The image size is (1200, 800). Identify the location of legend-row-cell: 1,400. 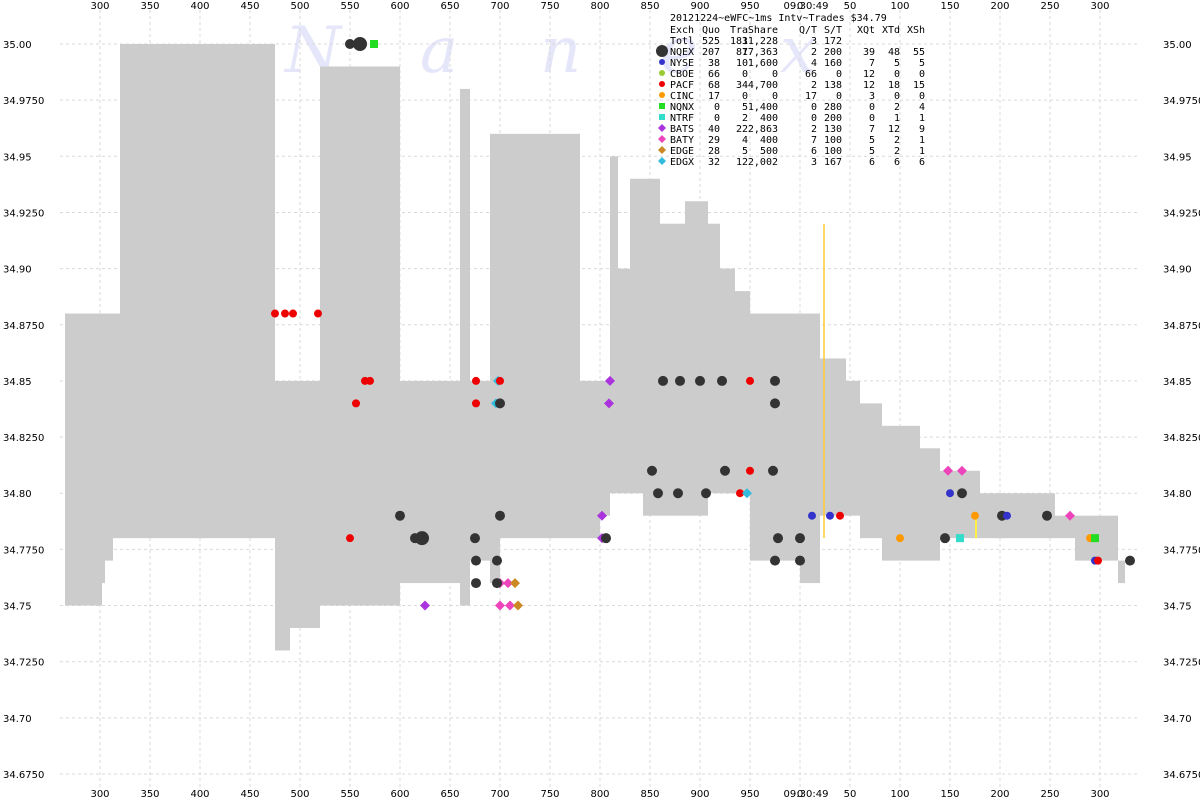
(763, 107).